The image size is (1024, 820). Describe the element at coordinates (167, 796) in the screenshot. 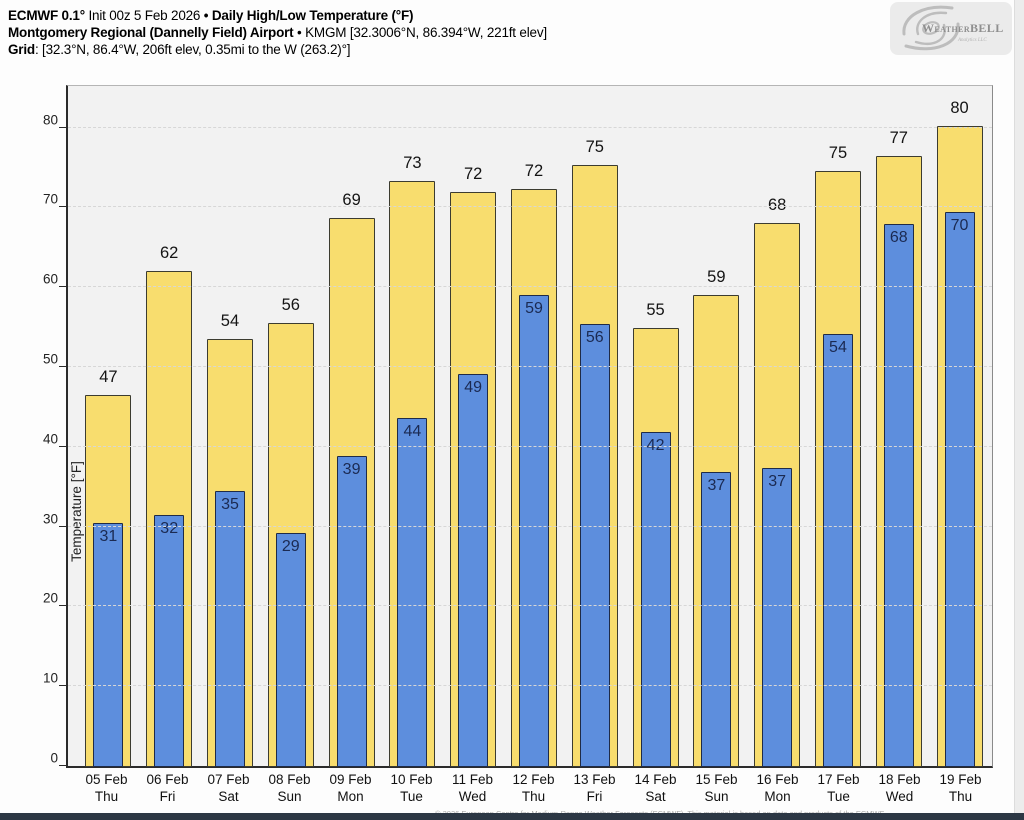

I see `x-axis-day: Fri` at that location.